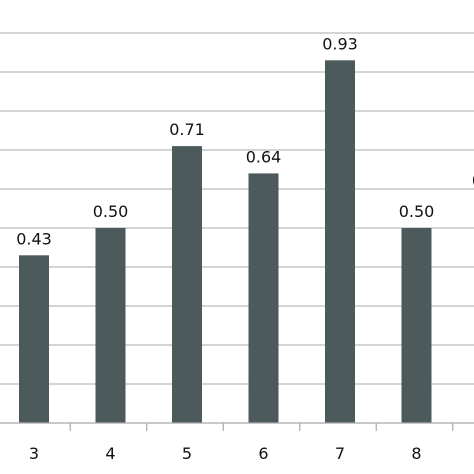 Image resolution: width=474 pixels, height=474 pixels. I want to click on x-tick-label-7: 7, so click(340, 453).